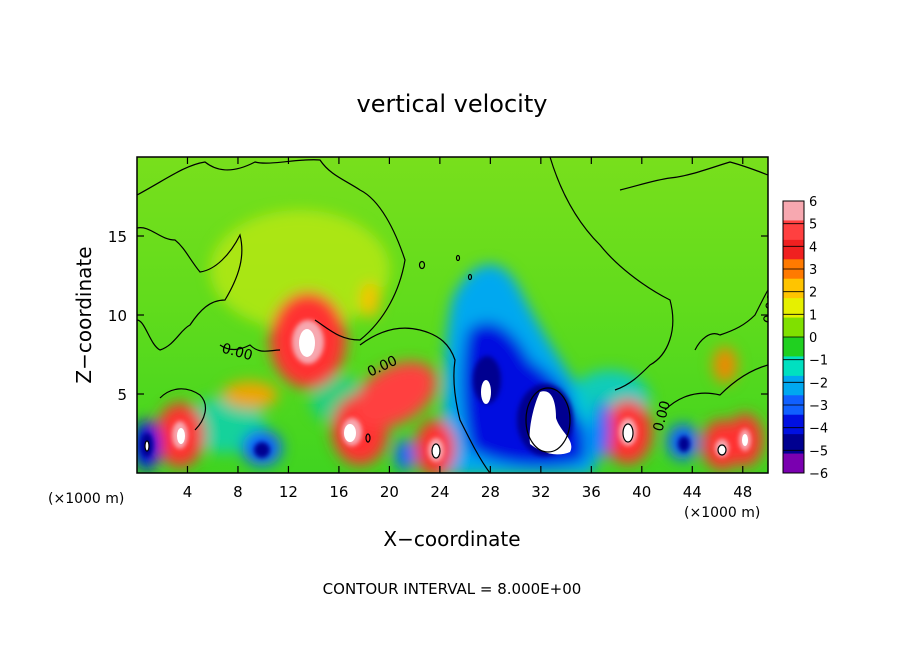 The width and height of the screenshot is (904, 654). Describe the element at coordinates (813, 225) in the screenshot. I see `colorbar-tick-label: 5` at that location.